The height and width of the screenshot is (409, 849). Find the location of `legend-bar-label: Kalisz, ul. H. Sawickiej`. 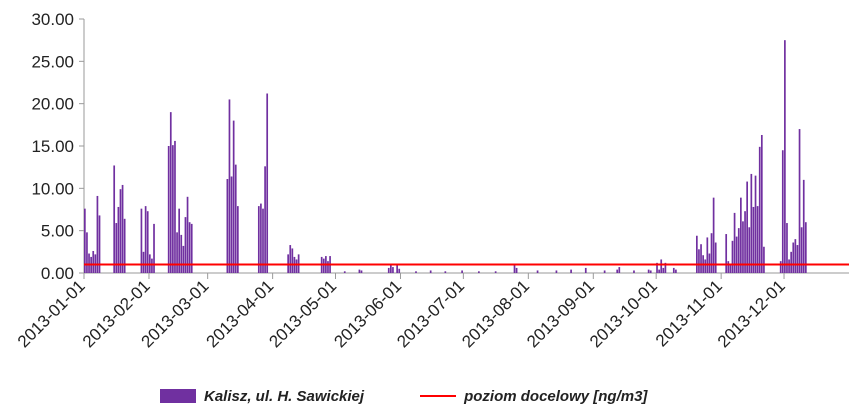

legend-bar-label: Kalisz, ul. H. Sawickiej is located at coordinates (284, 396).